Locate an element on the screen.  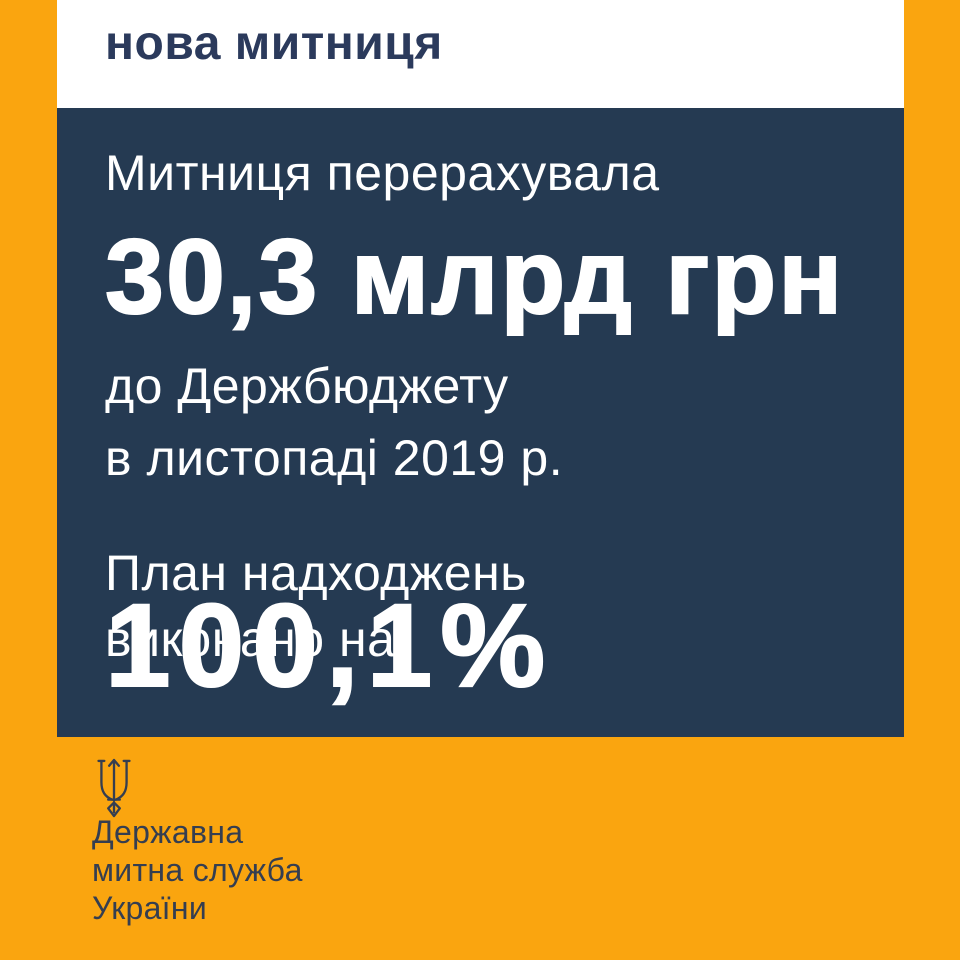
org-name-line-1: Державна is located at coordinates (168, 832).